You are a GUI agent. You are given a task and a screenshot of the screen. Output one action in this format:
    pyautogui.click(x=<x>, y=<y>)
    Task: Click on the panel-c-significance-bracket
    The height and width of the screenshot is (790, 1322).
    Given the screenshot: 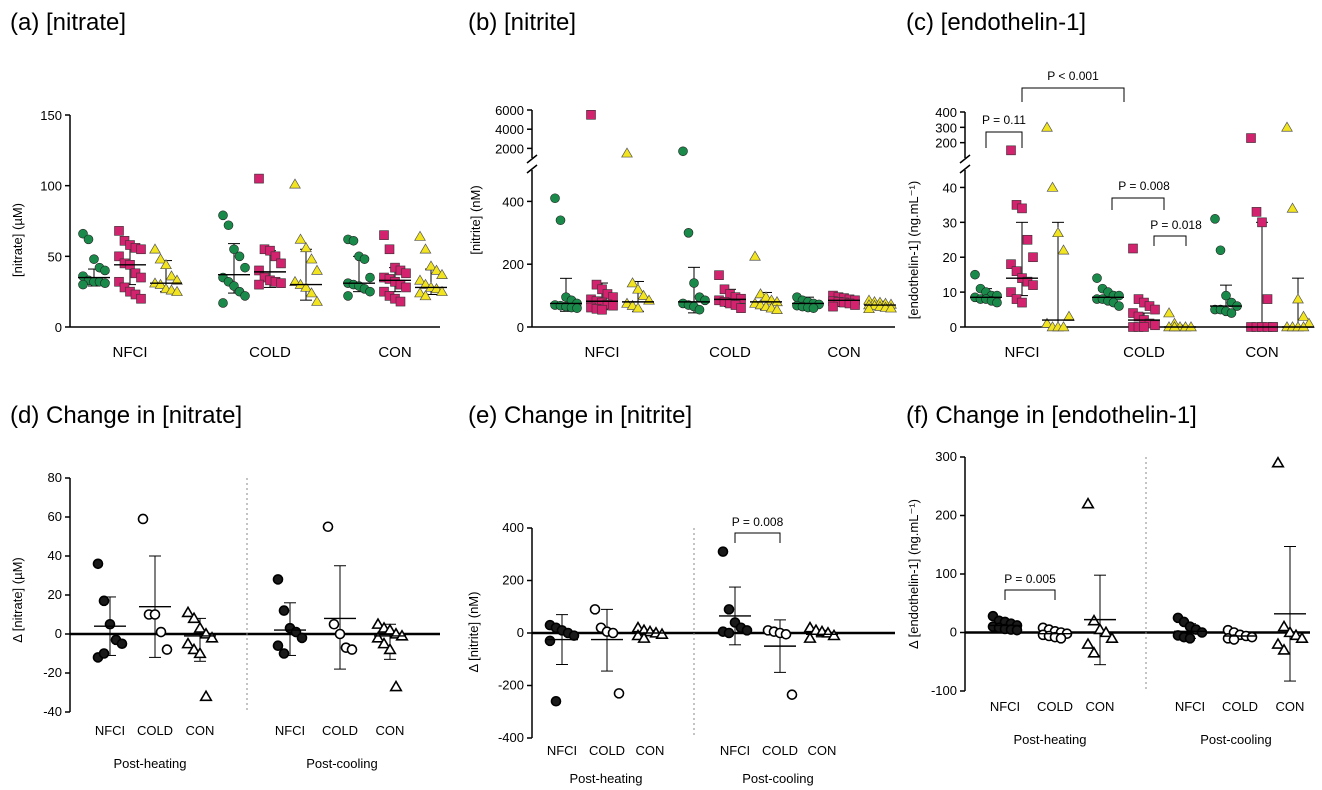 What is the action you would take?
    pyautogui.click(x=1004, y=139)
    